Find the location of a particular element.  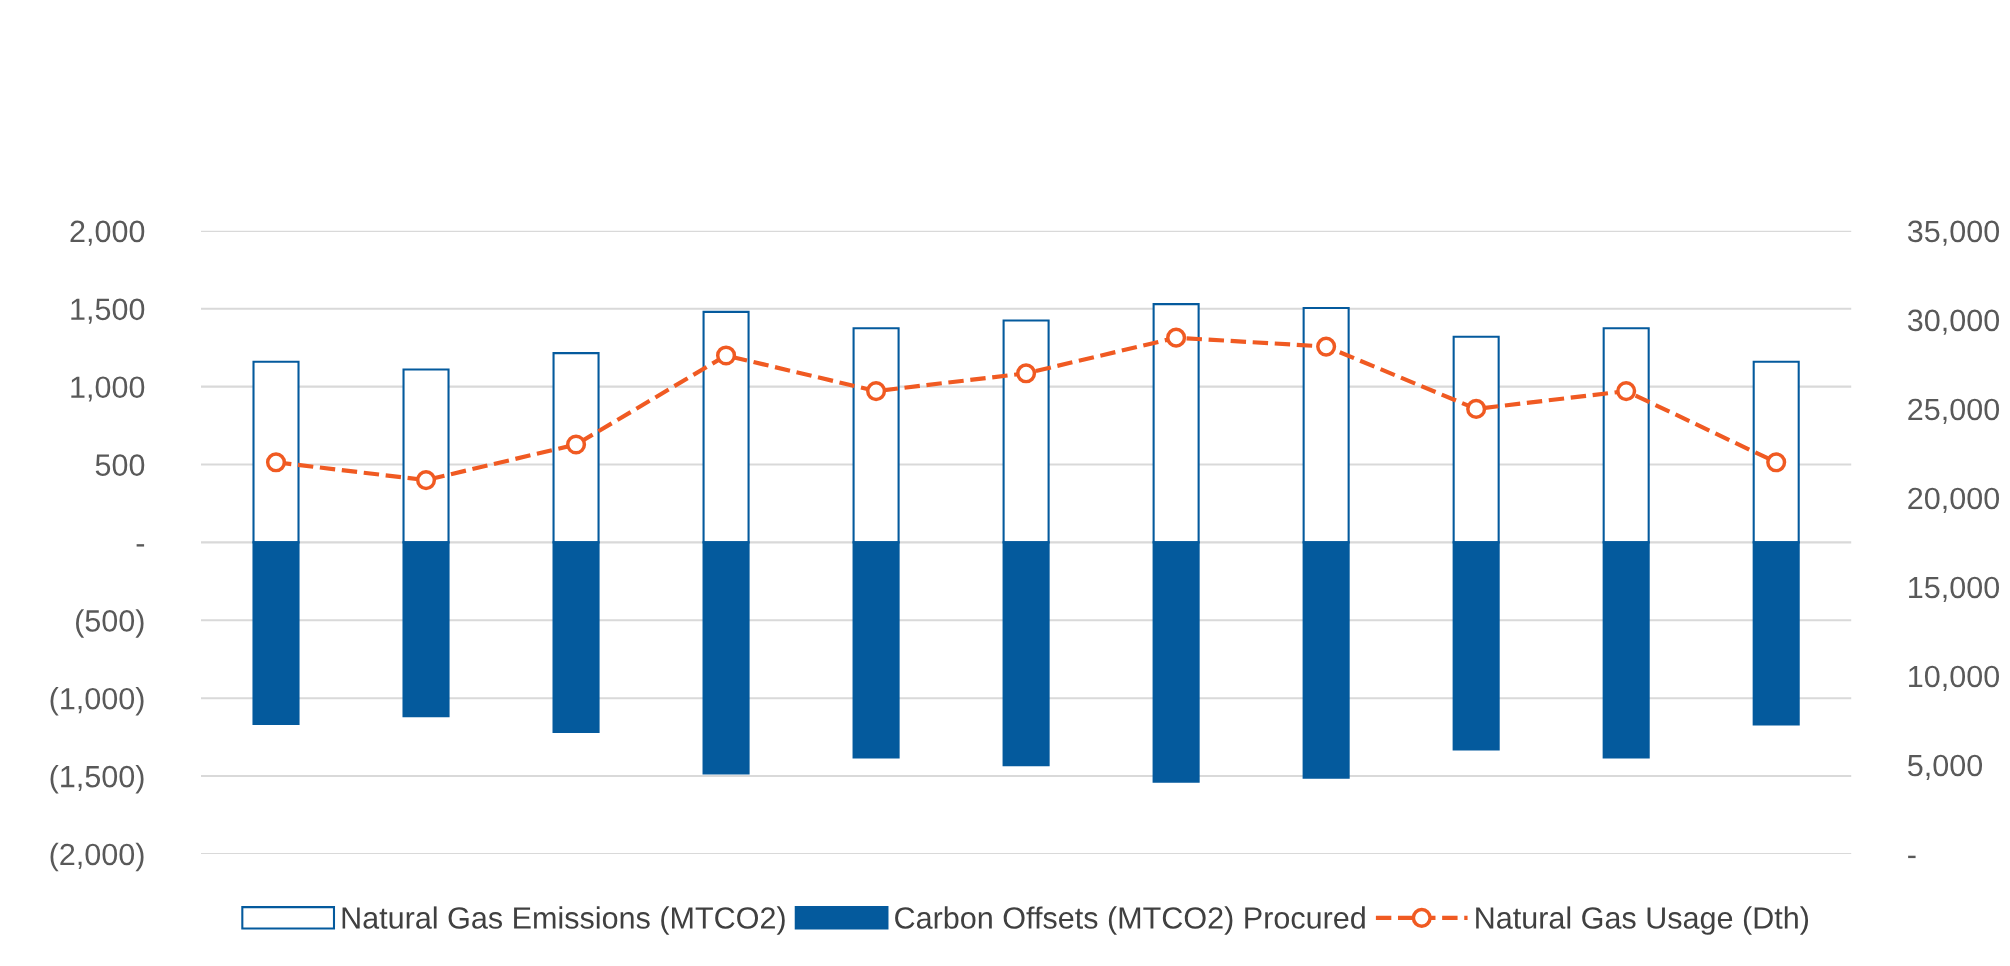

y2-tick-label: 10,000 is located at coordinates (1954, 678).